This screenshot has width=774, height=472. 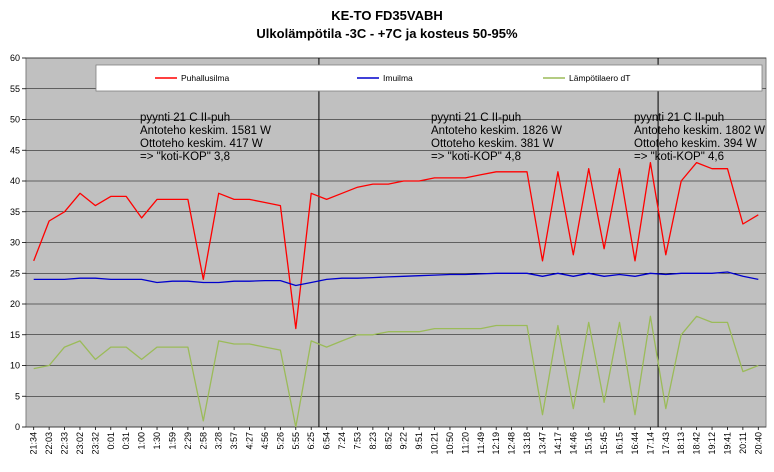 I want to click on x-tick-label: 5:55, so click(x=296, y=441).